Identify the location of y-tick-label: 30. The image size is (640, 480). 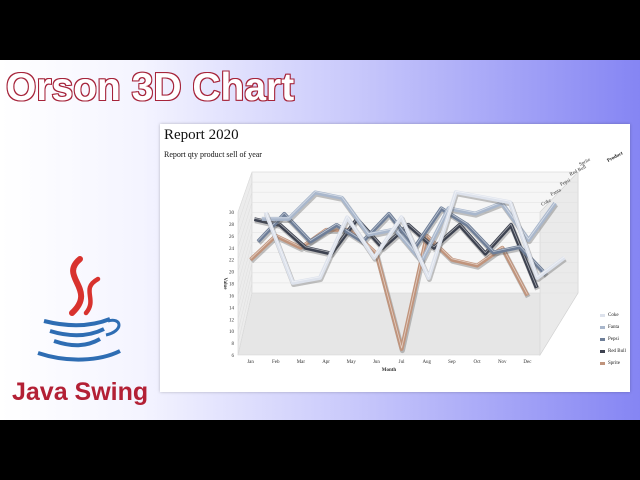
(232, 213).